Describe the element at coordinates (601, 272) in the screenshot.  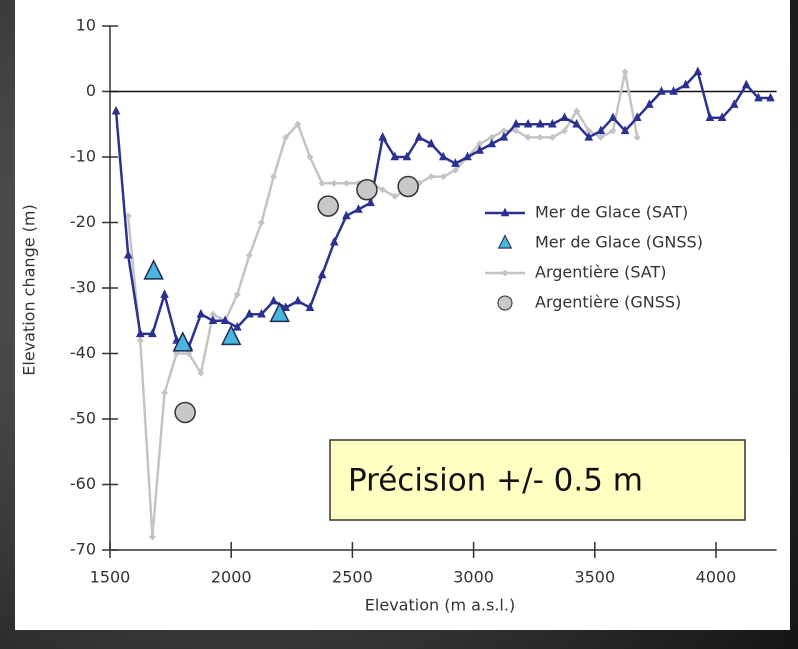
I see `legend-label: Argentière (SAT)` at that location.